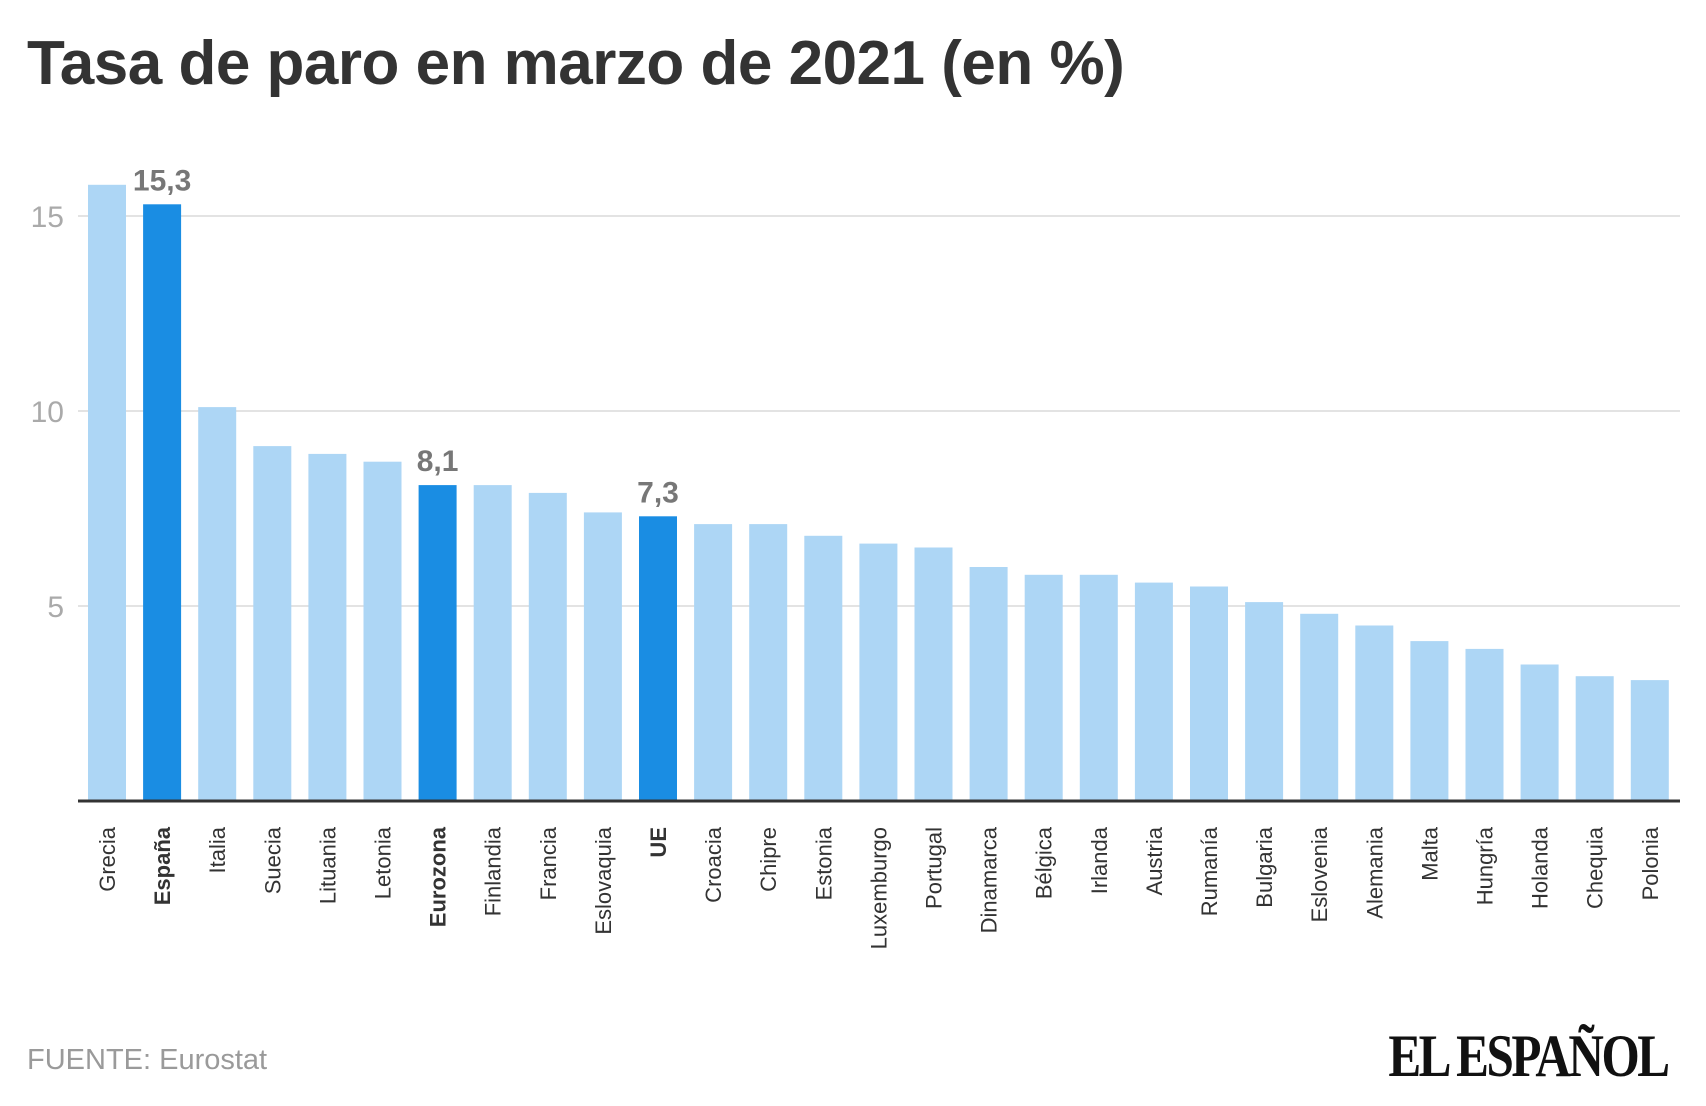 This screenshot has height=1106, width=1706. What do you see at coordinates (988, 684) in the screenshot?
I see `bar-dinamarca` at bounding box center [988, 684].